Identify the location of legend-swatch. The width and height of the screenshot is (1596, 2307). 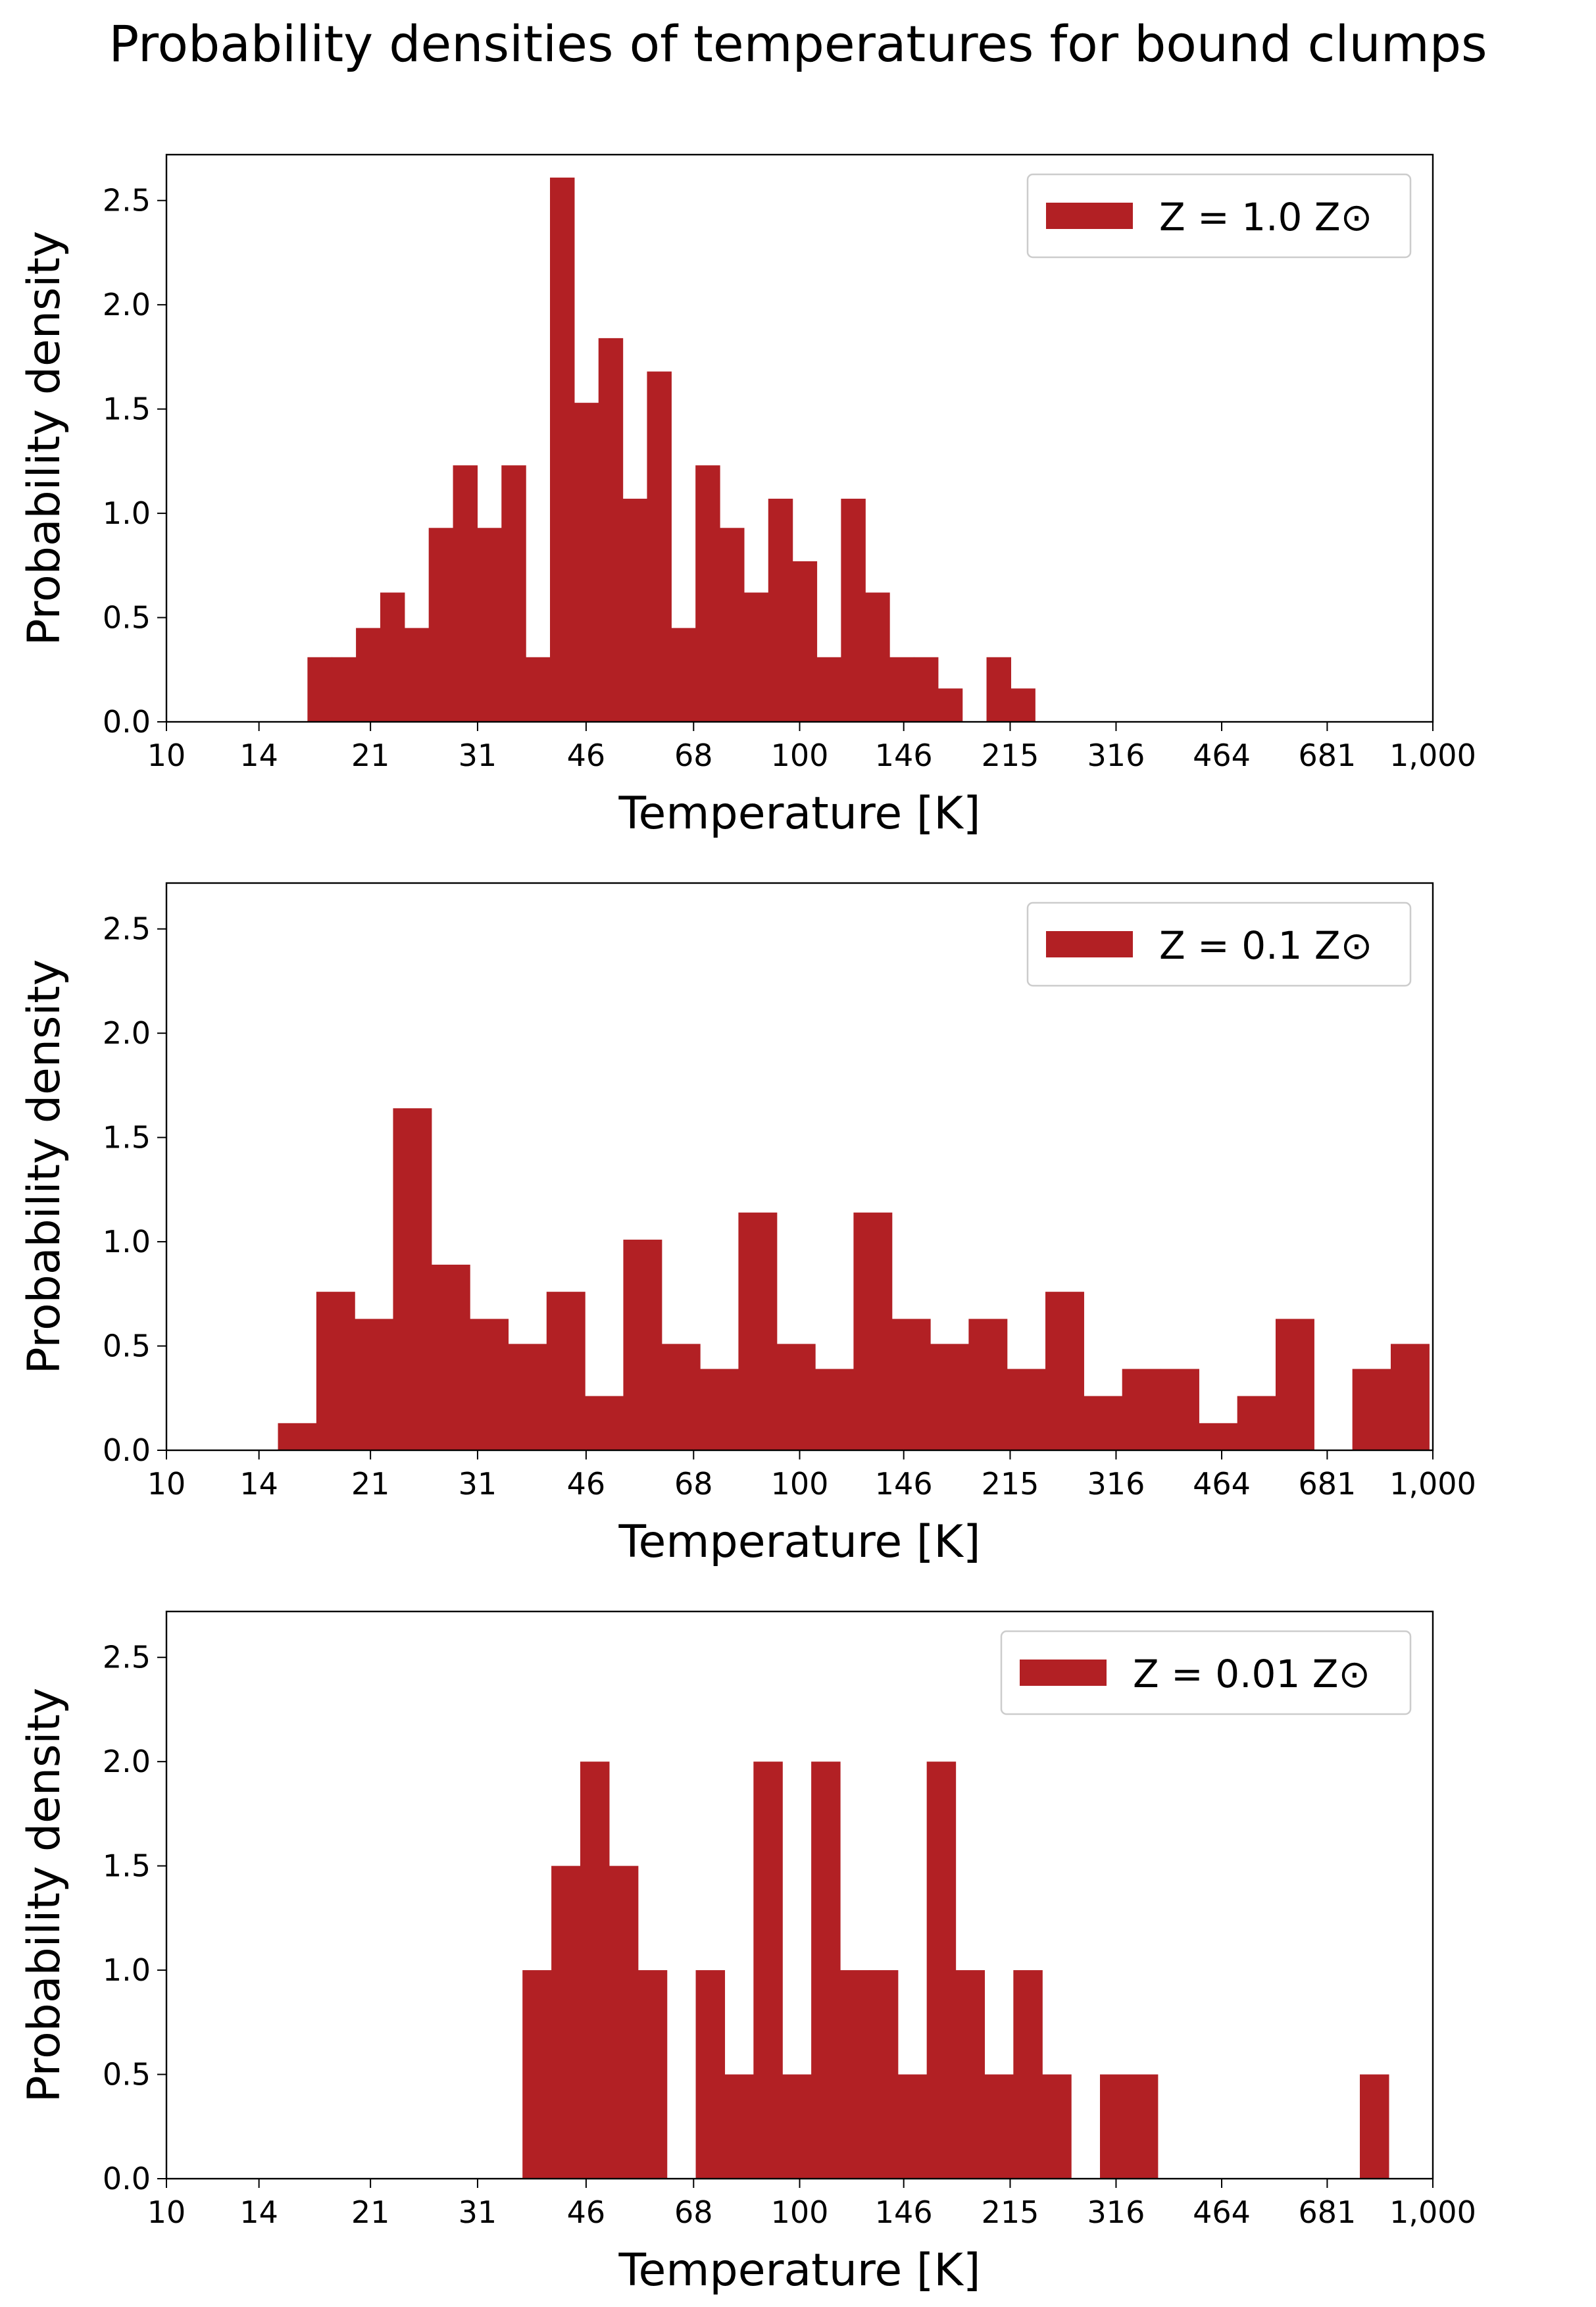
(1089, 944).